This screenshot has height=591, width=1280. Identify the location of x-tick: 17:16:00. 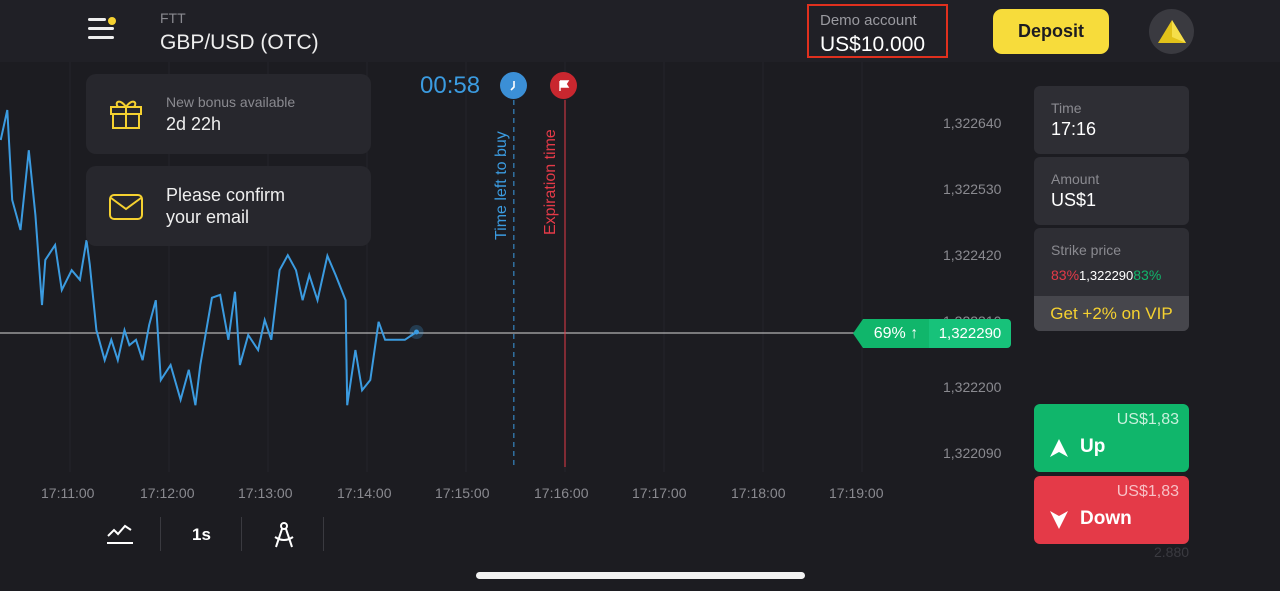
(561, 493).